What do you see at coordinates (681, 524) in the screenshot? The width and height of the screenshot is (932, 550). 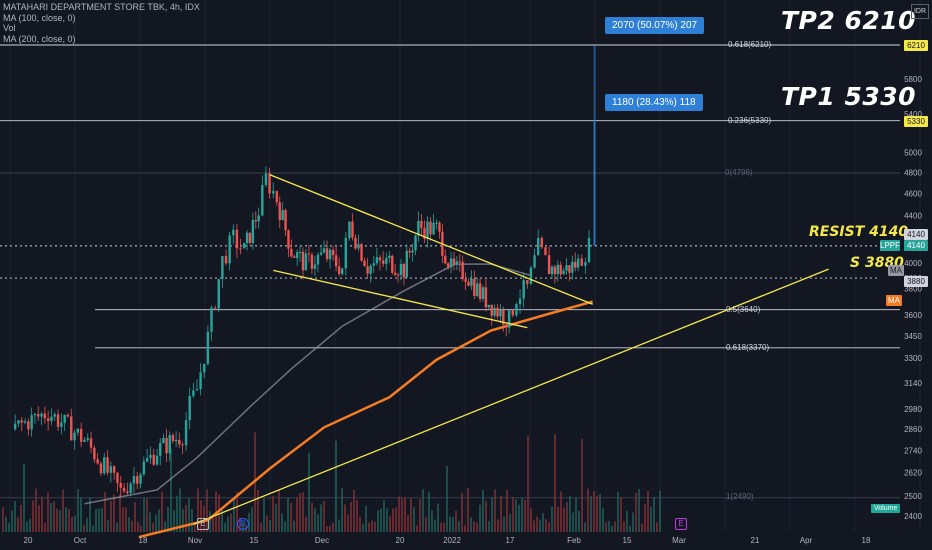 I see `upcoming-earnings-icon: E` at bounding box center [681, 524].